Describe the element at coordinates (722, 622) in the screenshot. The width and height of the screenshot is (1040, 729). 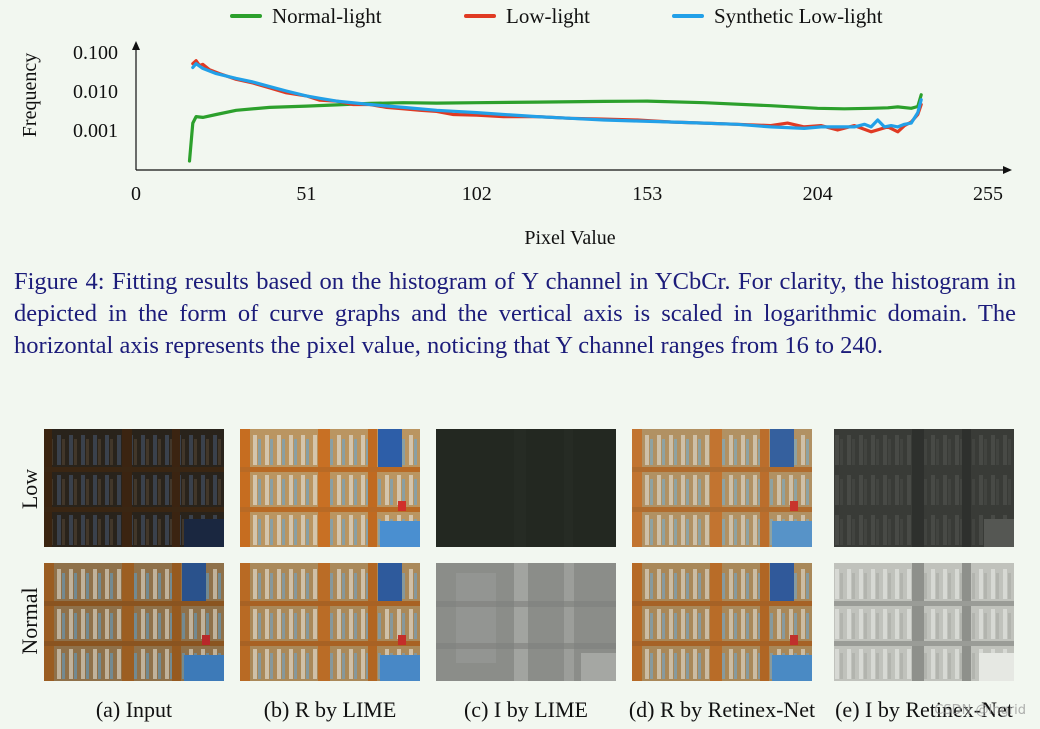
I see `image-normal-r-retinexnet` at that location.